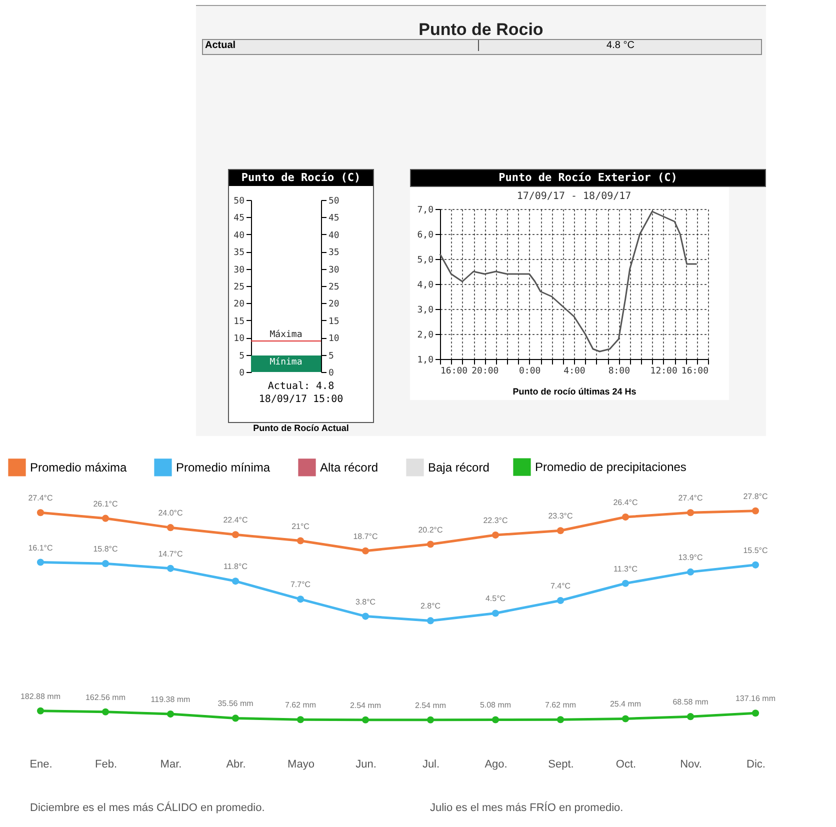 Image resolution: width=836 pixels, height=827 pixels. What do you see at coordinates (241, 356) in the screenshot?
I see `y-tick-label: 5` at bounding box center [241, 356].